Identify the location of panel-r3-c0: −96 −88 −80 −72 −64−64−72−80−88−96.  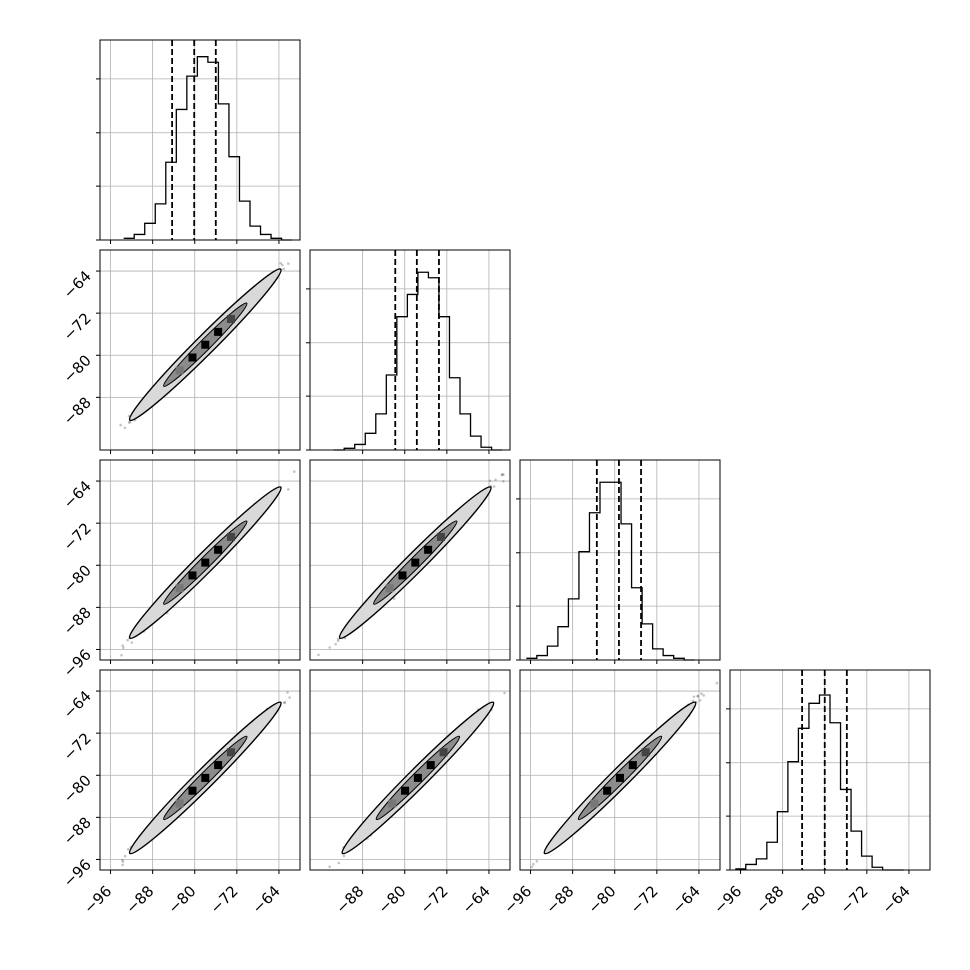
(180, 793).